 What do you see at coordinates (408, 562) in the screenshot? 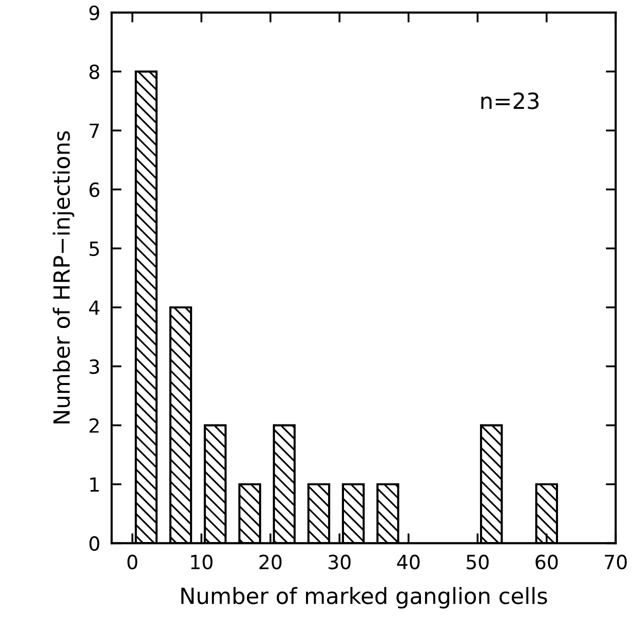
I see `x-tick-label: 40` at bounding box center [408, 562].